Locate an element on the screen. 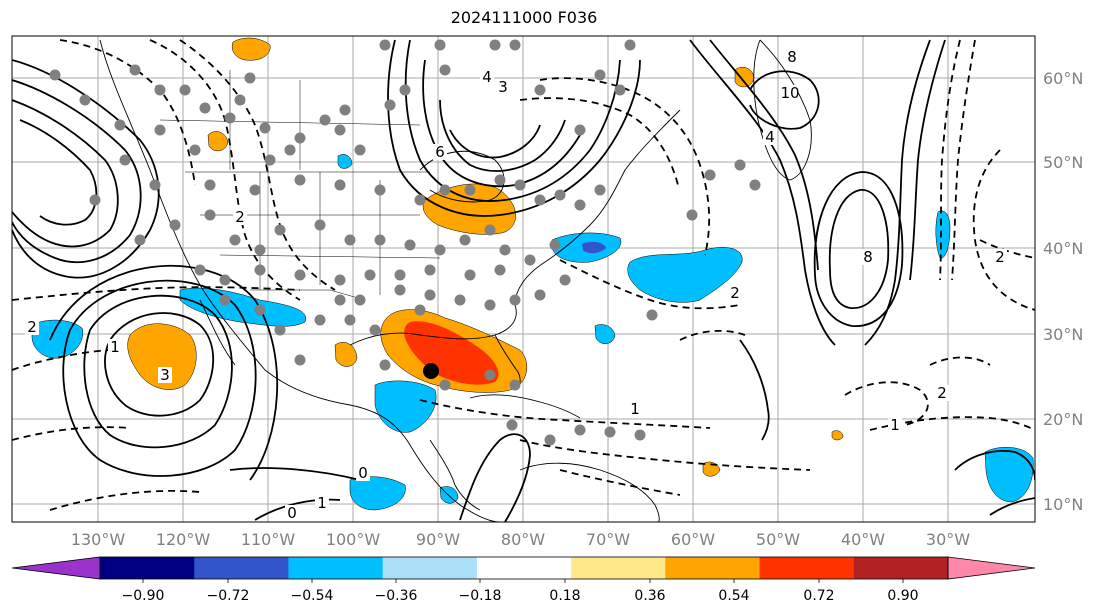 This screenshot has height=615, width=1105. longitude-label: 50°W is located at coordinates (778, 539).